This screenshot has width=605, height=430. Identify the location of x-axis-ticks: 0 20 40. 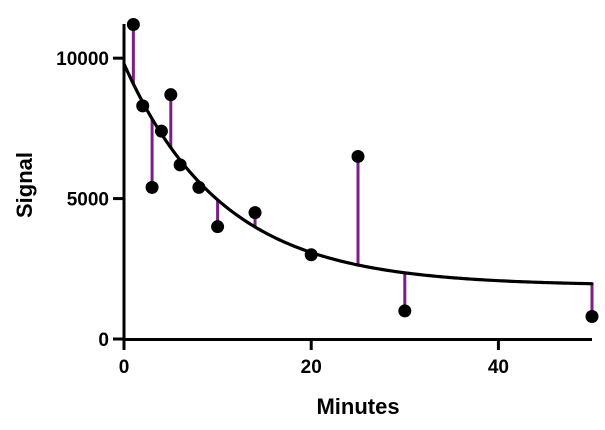
(314, 358).